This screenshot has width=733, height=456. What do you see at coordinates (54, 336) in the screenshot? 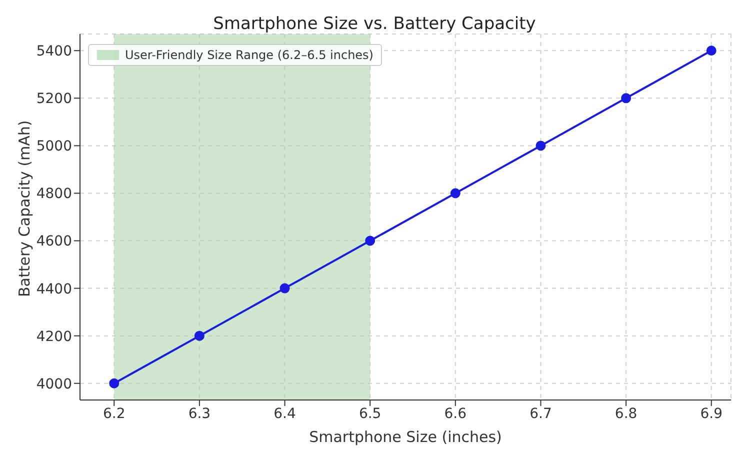
I see `y-tick-label: 4200` at bounding box center [54, 336].